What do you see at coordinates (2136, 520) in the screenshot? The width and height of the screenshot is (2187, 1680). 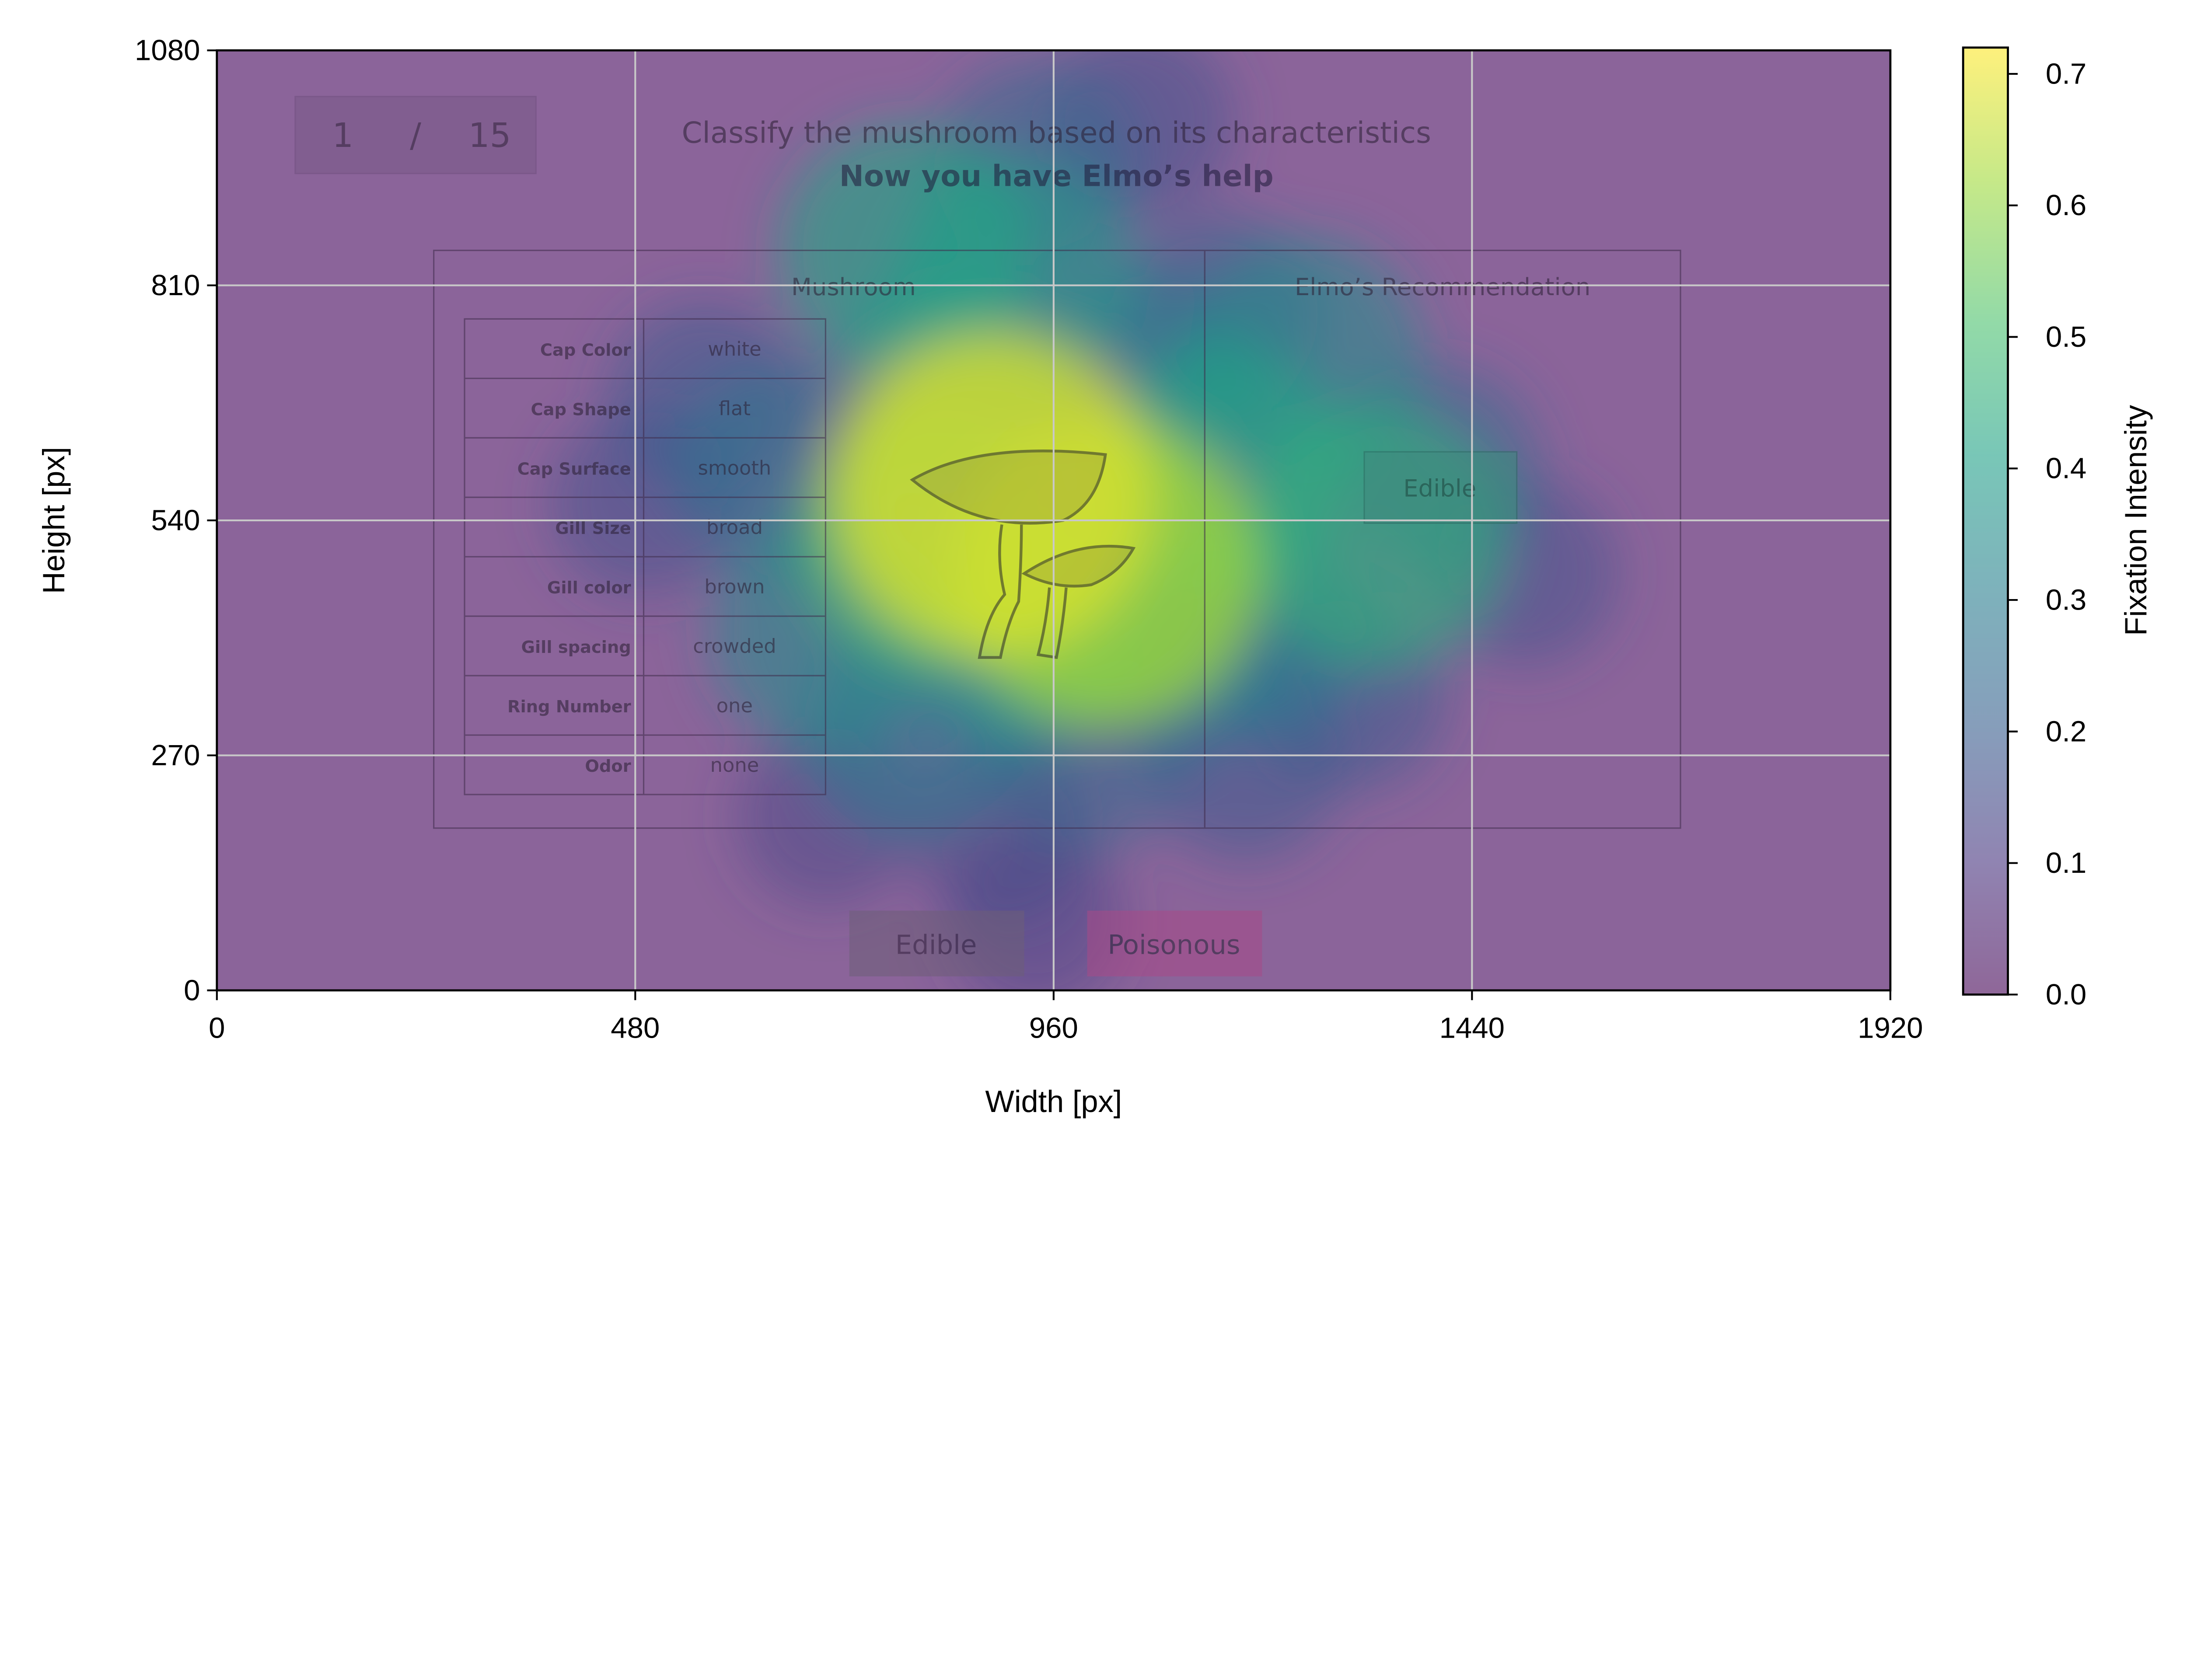 I see `colorbar-label: Fixation Intensity` at bounding box center [2136, 520].